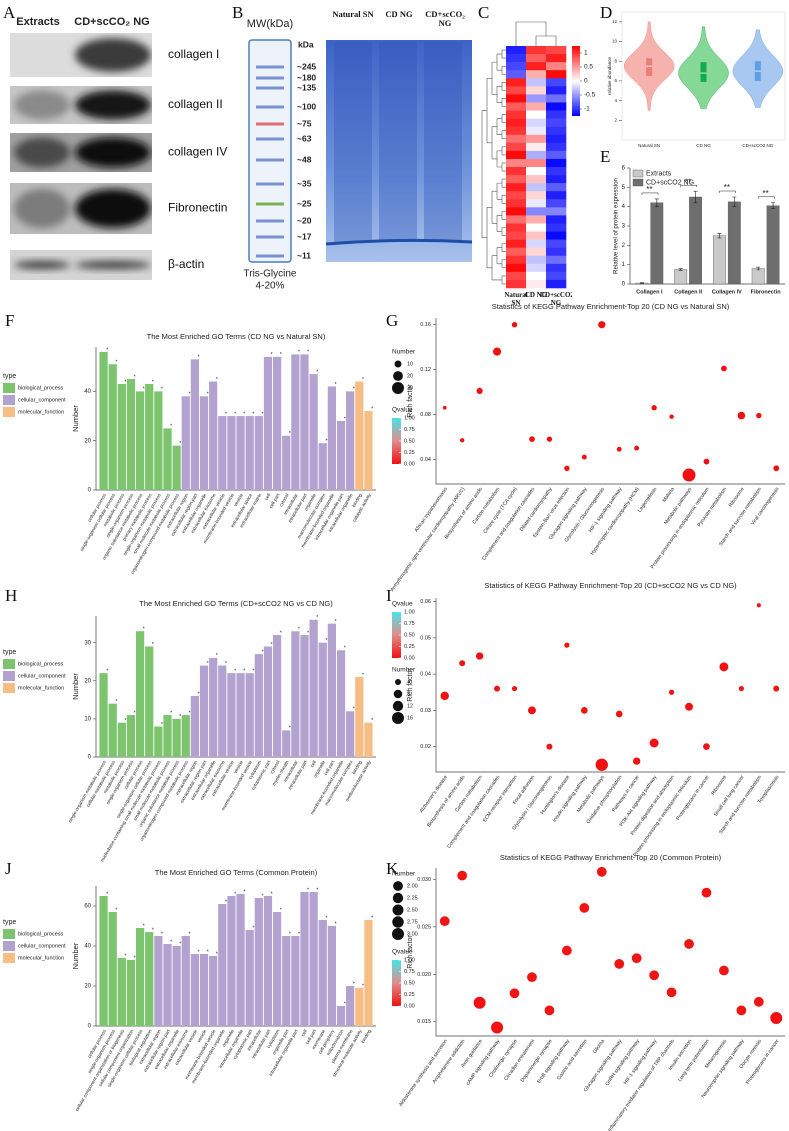  I want to click on lane-label: CD NG, so click(398, 14).